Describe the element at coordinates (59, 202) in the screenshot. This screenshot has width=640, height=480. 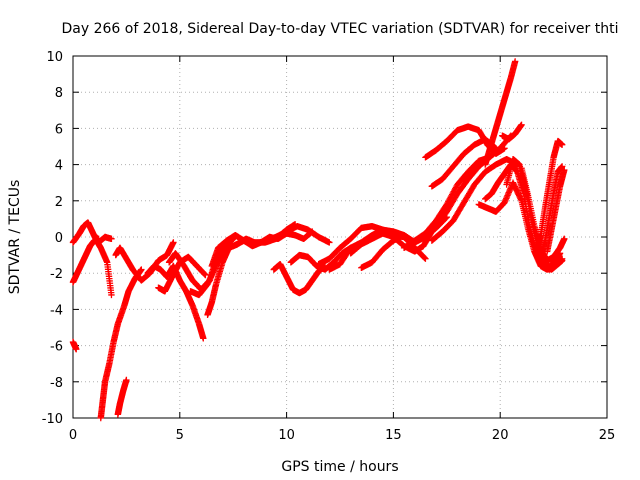
I see `y-tick-label: 2` at that location.